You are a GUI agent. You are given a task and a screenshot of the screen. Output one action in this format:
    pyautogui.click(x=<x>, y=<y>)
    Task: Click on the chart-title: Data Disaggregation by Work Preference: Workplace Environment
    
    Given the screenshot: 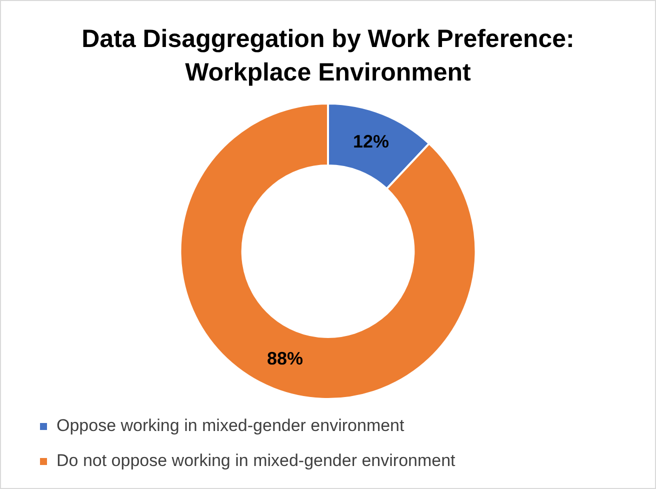 What is the action you would take?
    pyautogui.click(x=328, y=55)
    